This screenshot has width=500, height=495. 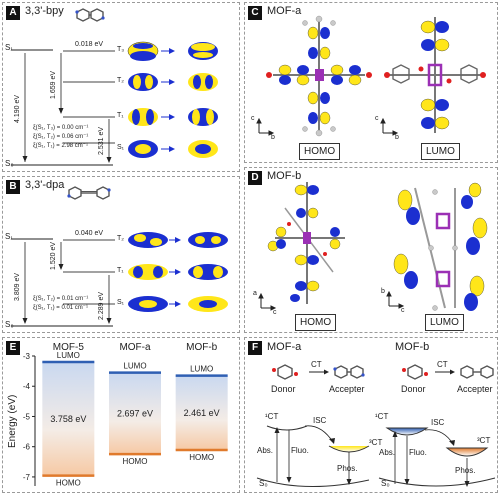 What do you see at coordinates (306, 243) in the screenshot?
I see `mof-b-homo-structure` at bounding box center [306, 243].